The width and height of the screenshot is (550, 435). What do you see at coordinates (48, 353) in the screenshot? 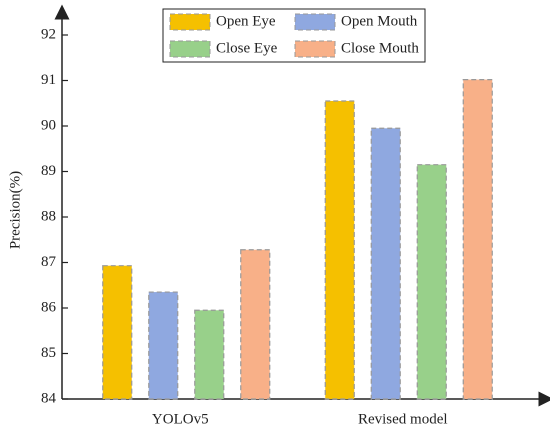
I see `y-tick-label: 85` at bounding box center [48, 353].